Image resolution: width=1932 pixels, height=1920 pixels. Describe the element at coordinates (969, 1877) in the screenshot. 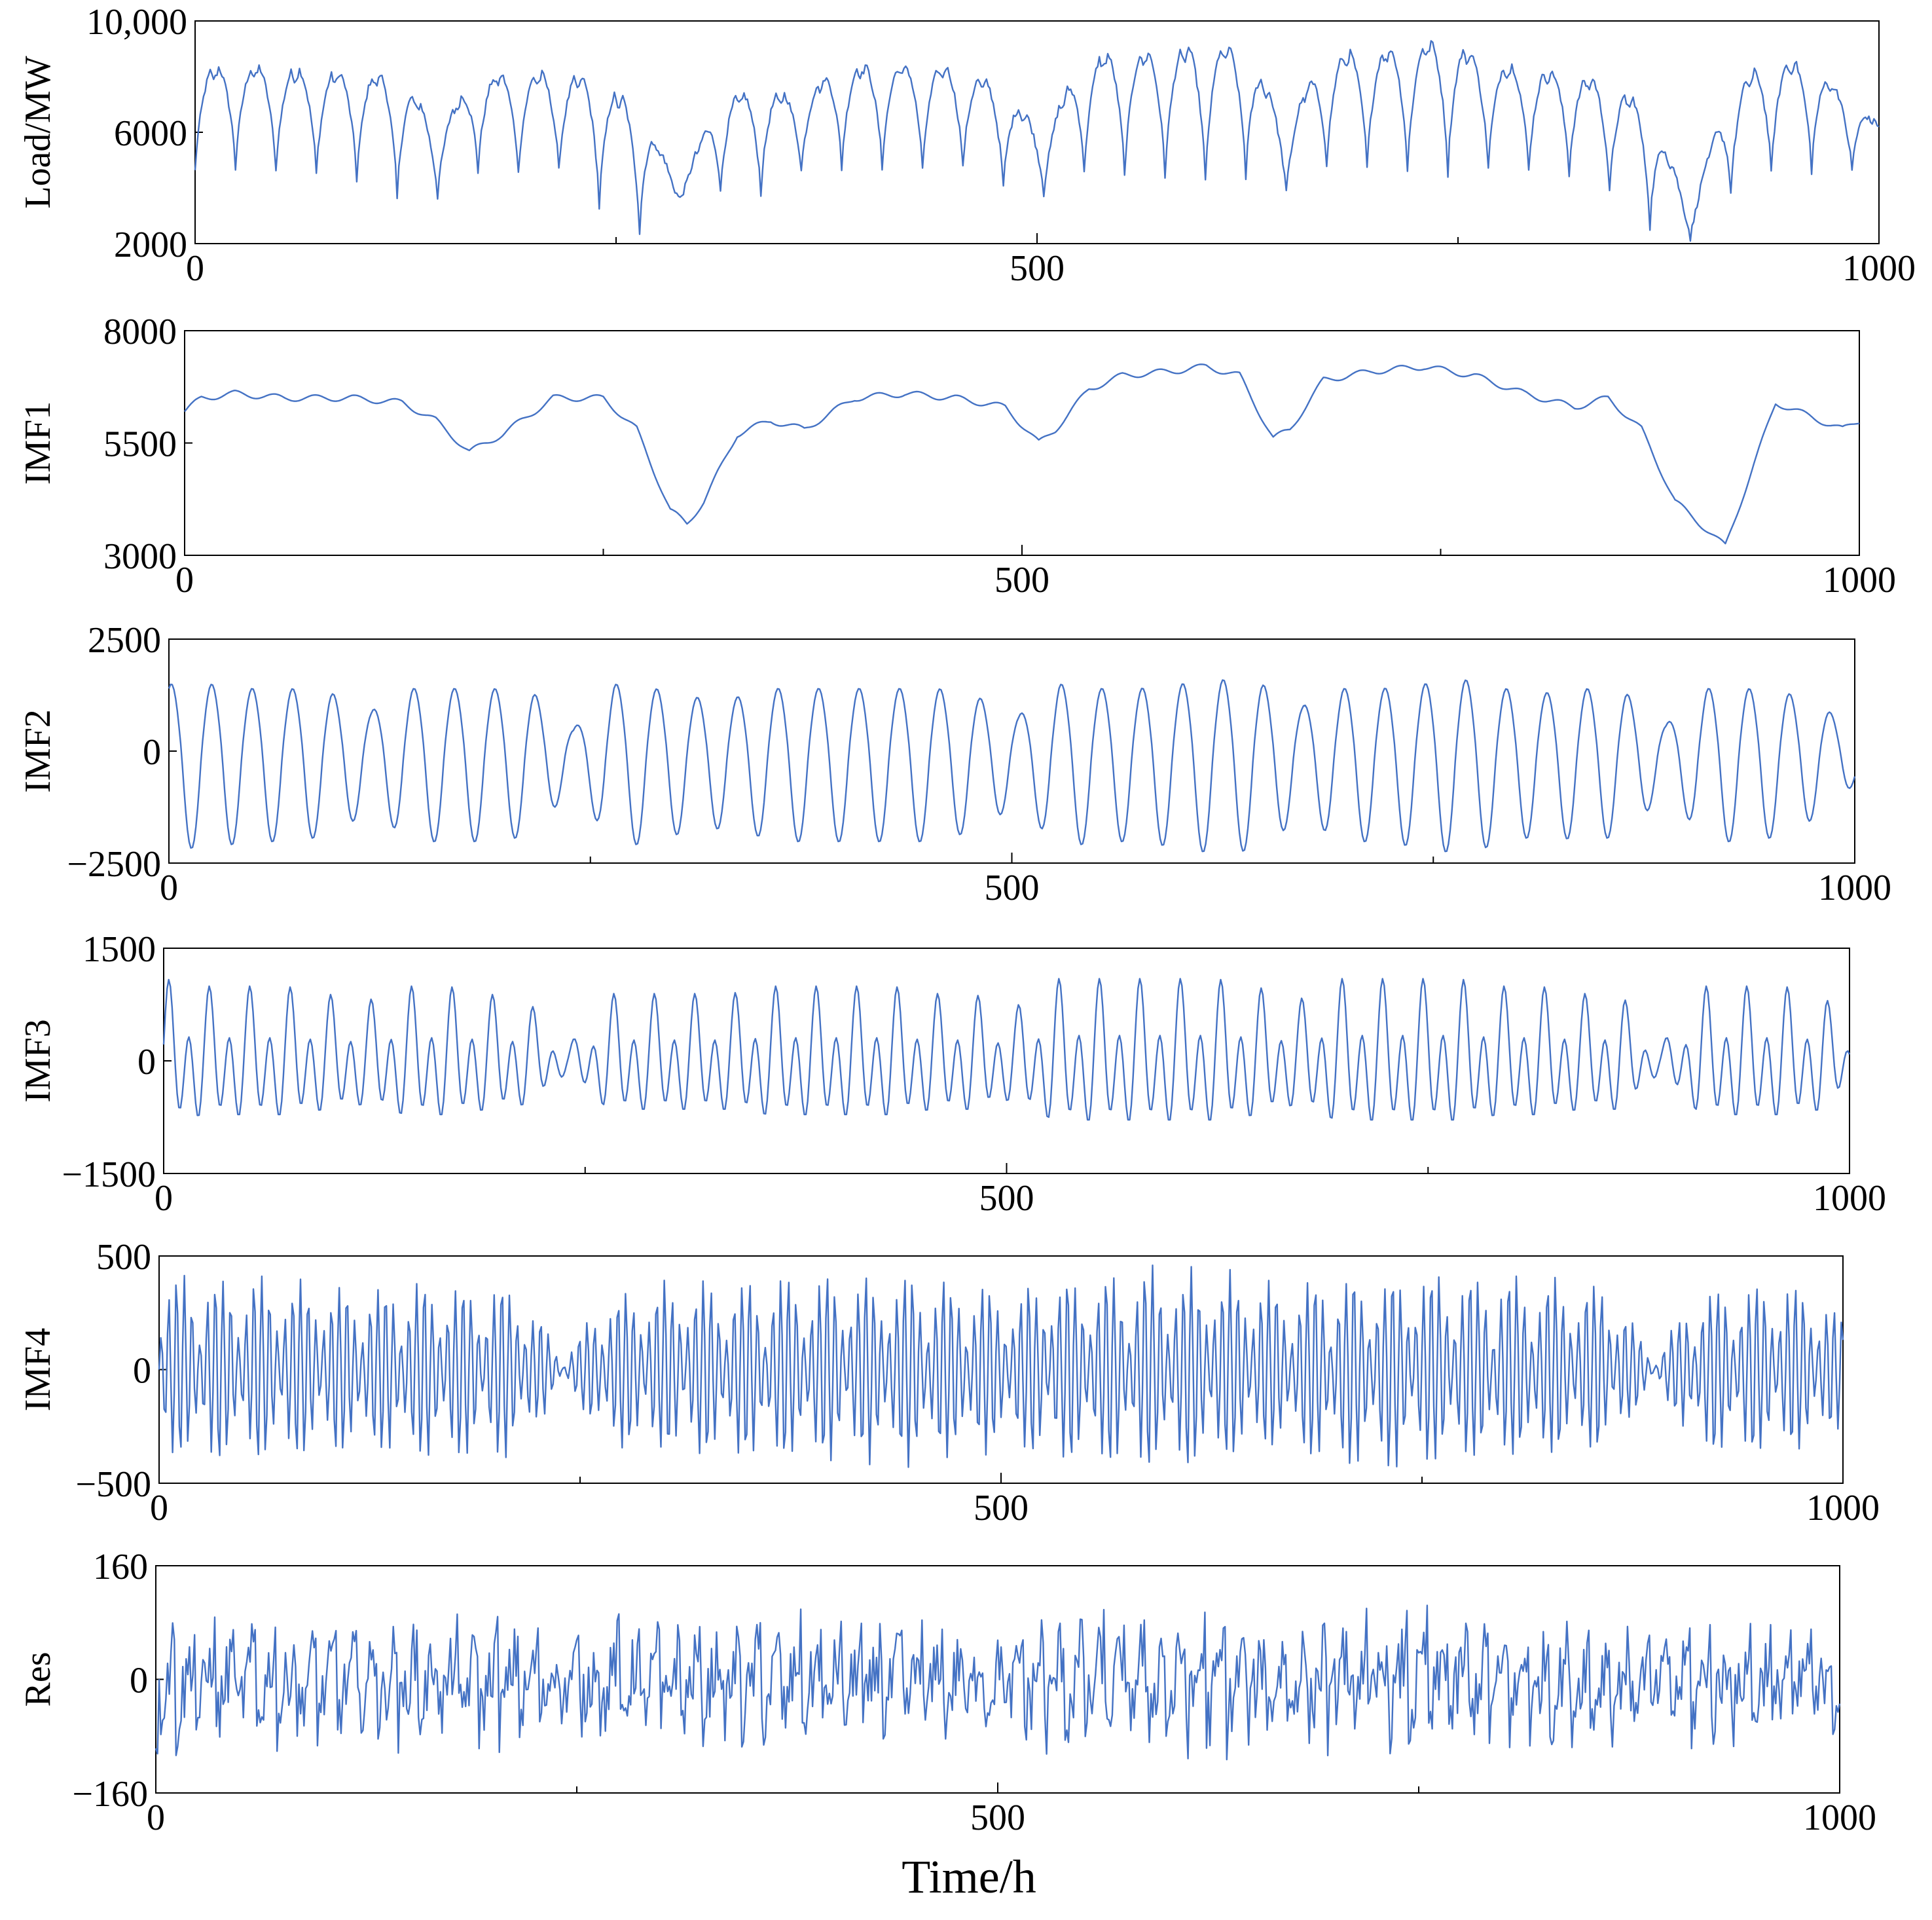

I see `x-axis-label: Time/h` at that location.